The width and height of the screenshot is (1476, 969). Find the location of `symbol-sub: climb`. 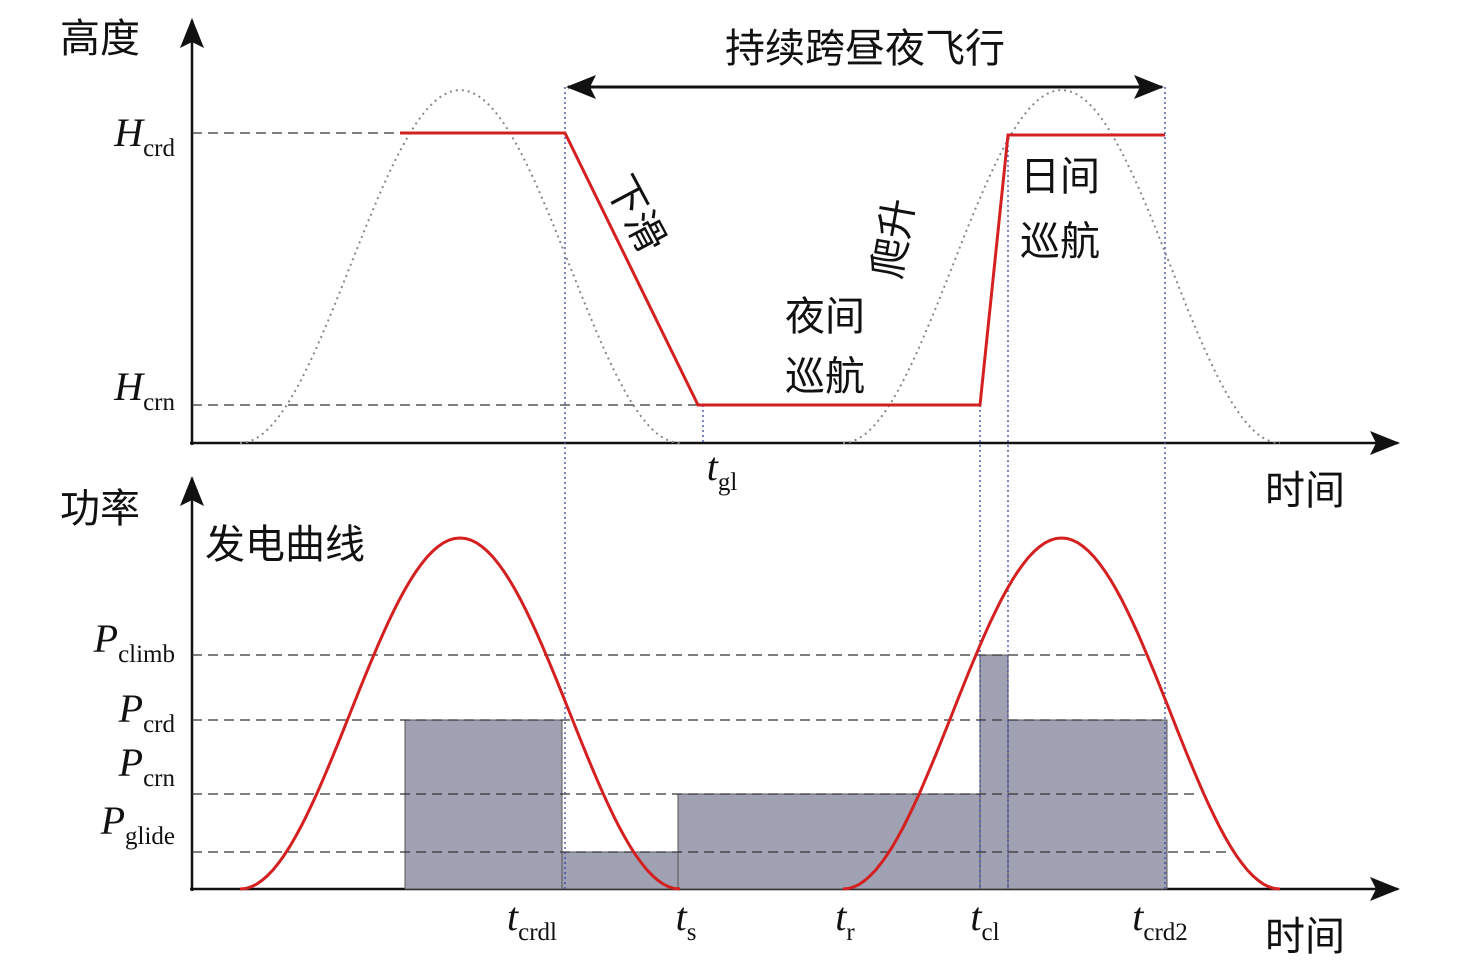

symbol-sub: climb is located at coordinates (146, 654).